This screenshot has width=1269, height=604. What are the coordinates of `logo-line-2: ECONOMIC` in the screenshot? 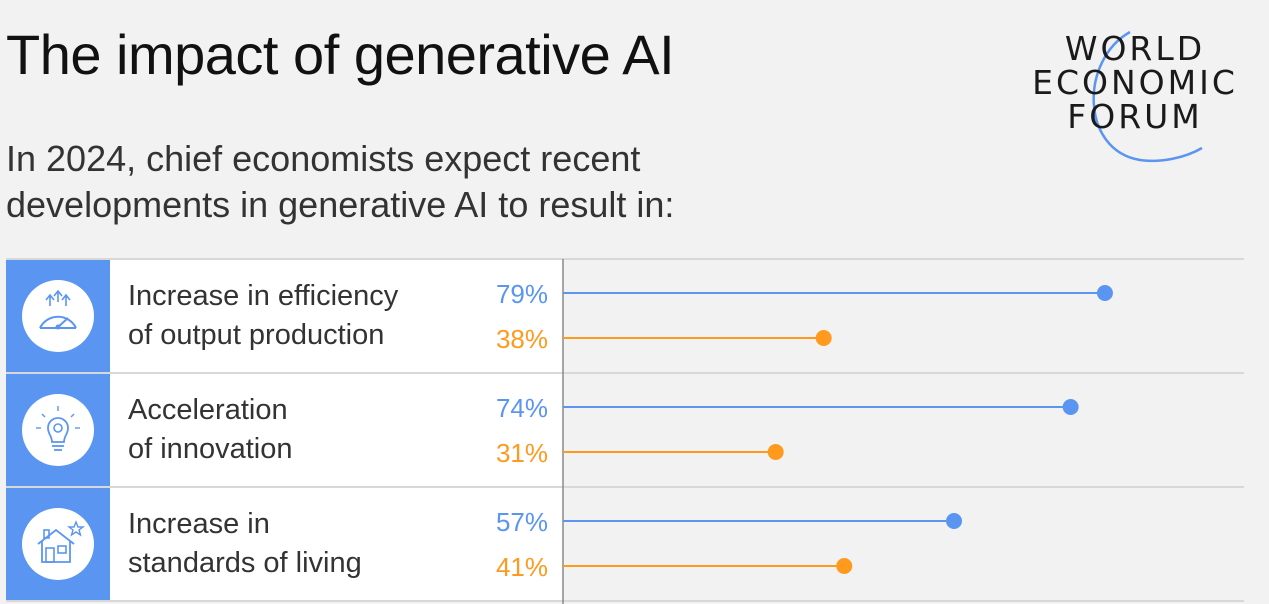 It's located at (1135, 82).